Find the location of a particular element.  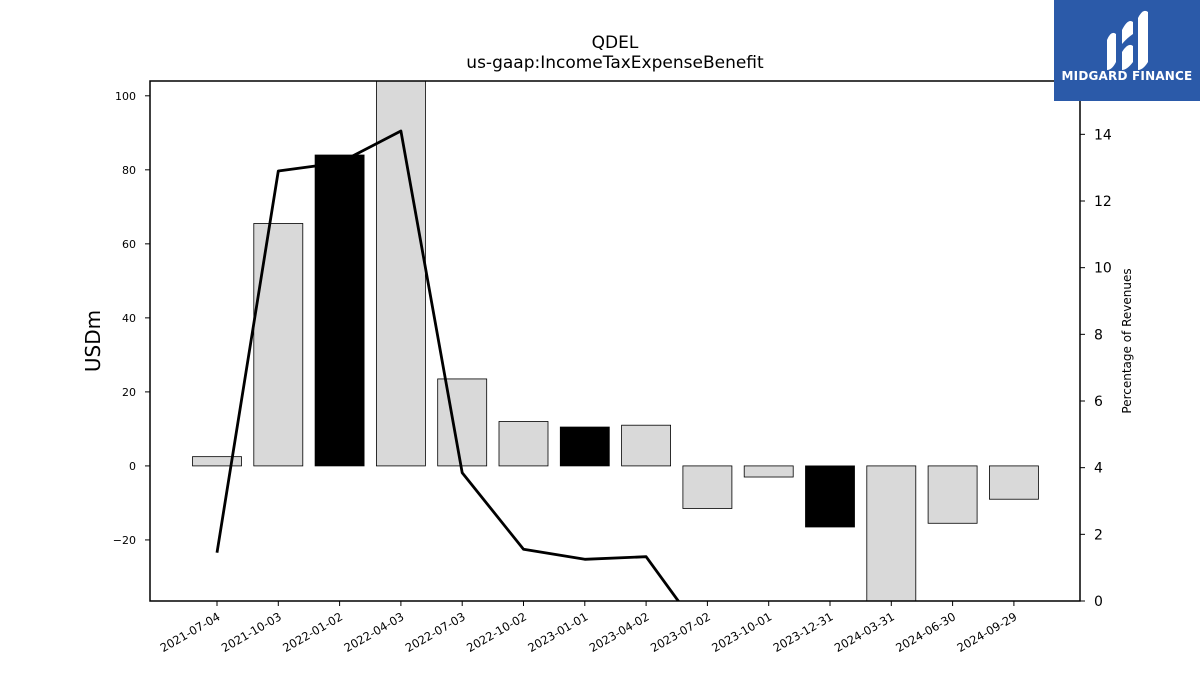

y-tick-label: 0 is located at coordinates (132, 466).